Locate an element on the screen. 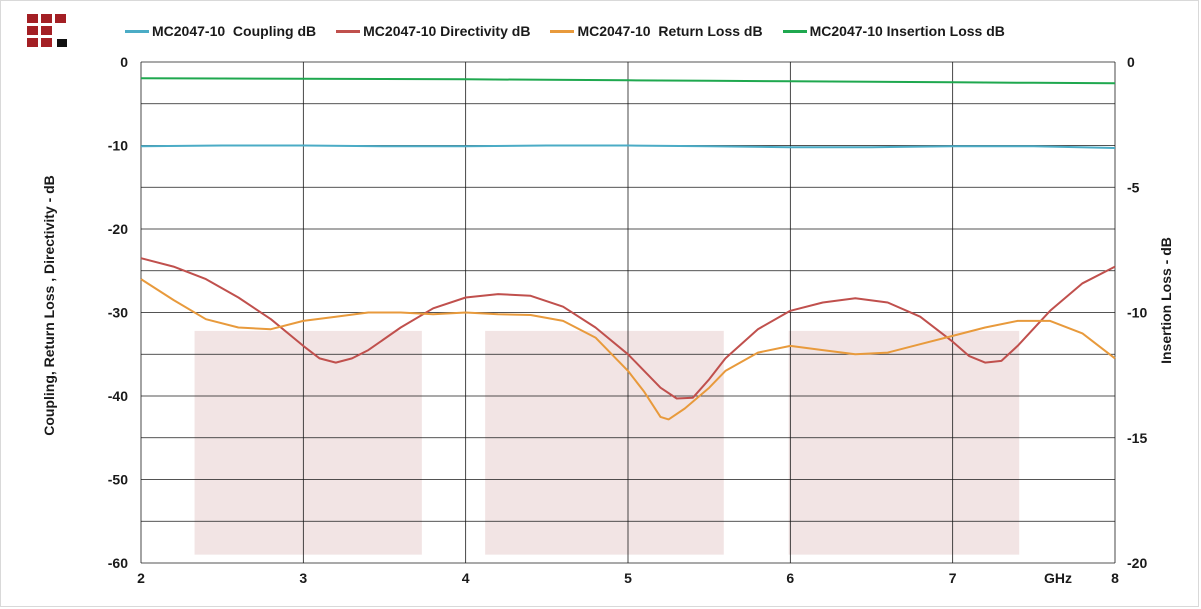 The height and width of the screenshot is (609, 1201). legend-label: MC2047-10 Insertion Loss dB is located at coordinates (907, 31).